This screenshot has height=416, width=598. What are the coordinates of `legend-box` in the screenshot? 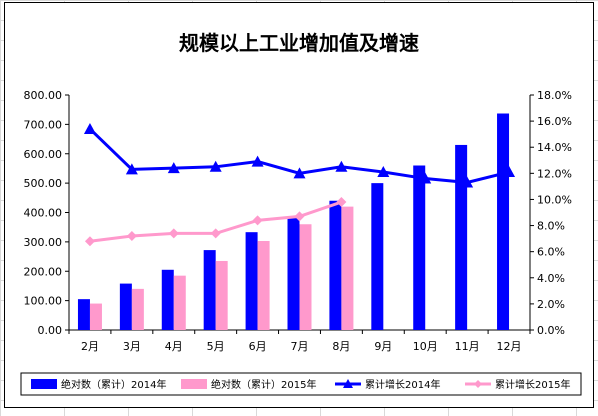 It's located at (301, 384).